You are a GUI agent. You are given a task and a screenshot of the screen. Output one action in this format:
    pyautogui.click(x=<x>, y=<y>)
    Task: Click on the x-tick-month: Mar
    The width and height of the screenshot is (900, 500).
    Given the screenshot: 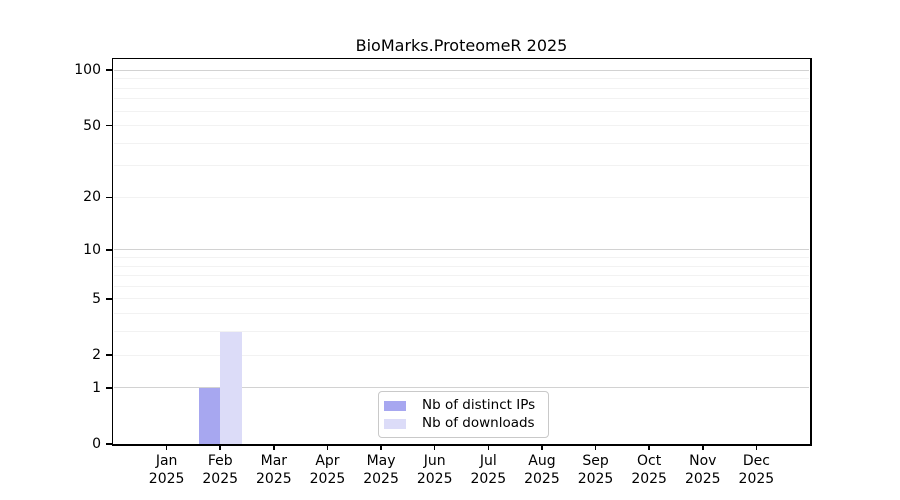 What is the action you would take?
    pyautogui.click(x=274, y=461)
    